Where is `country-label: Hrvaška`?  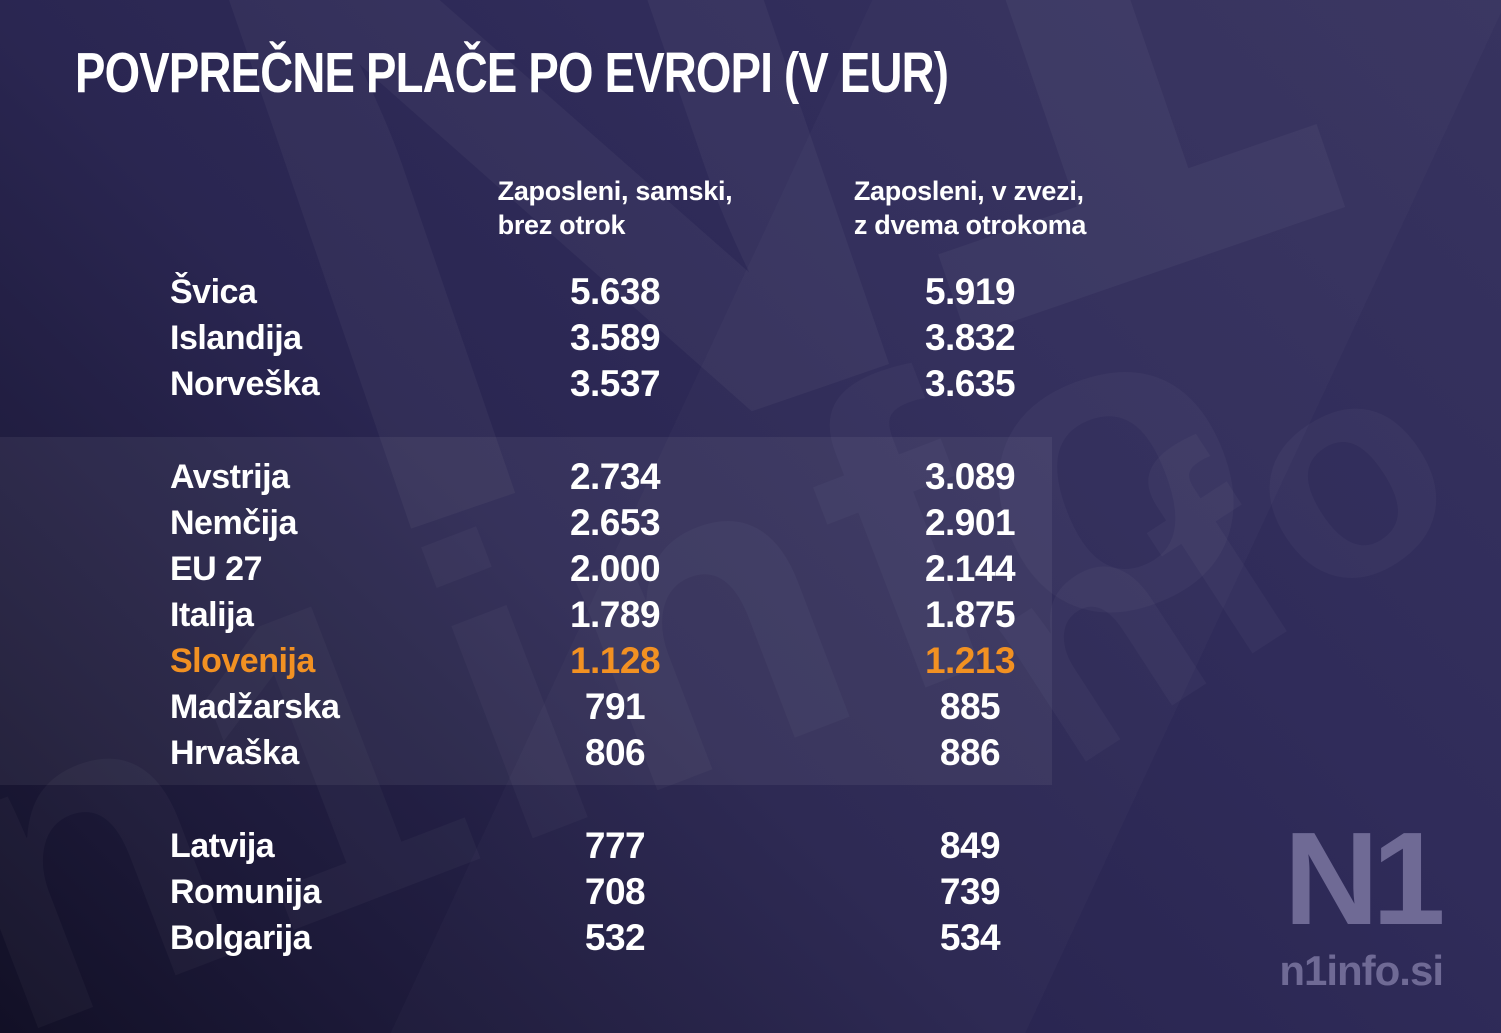 country-label: Hrvaška is located at coordinates (234, 752).